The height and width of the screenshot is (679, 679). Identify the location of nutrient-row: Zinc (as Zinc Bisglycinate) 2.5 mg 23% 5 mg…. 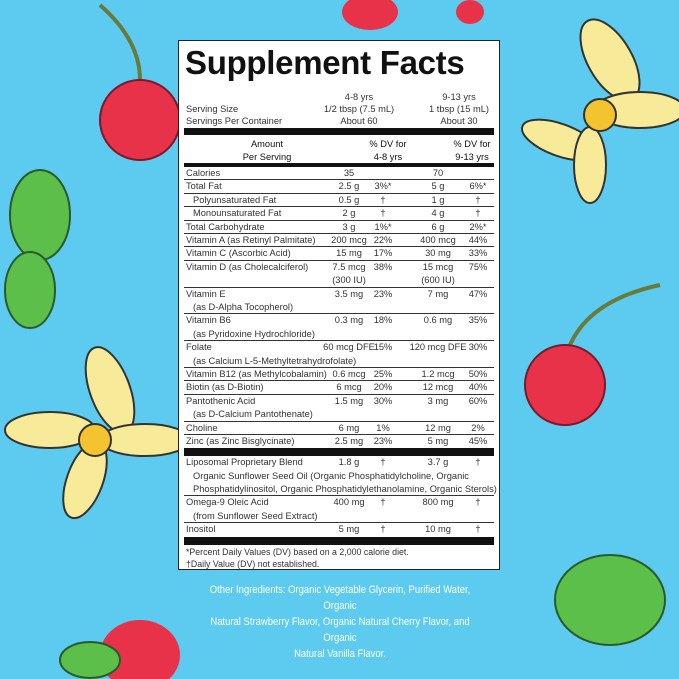
(339, 441).